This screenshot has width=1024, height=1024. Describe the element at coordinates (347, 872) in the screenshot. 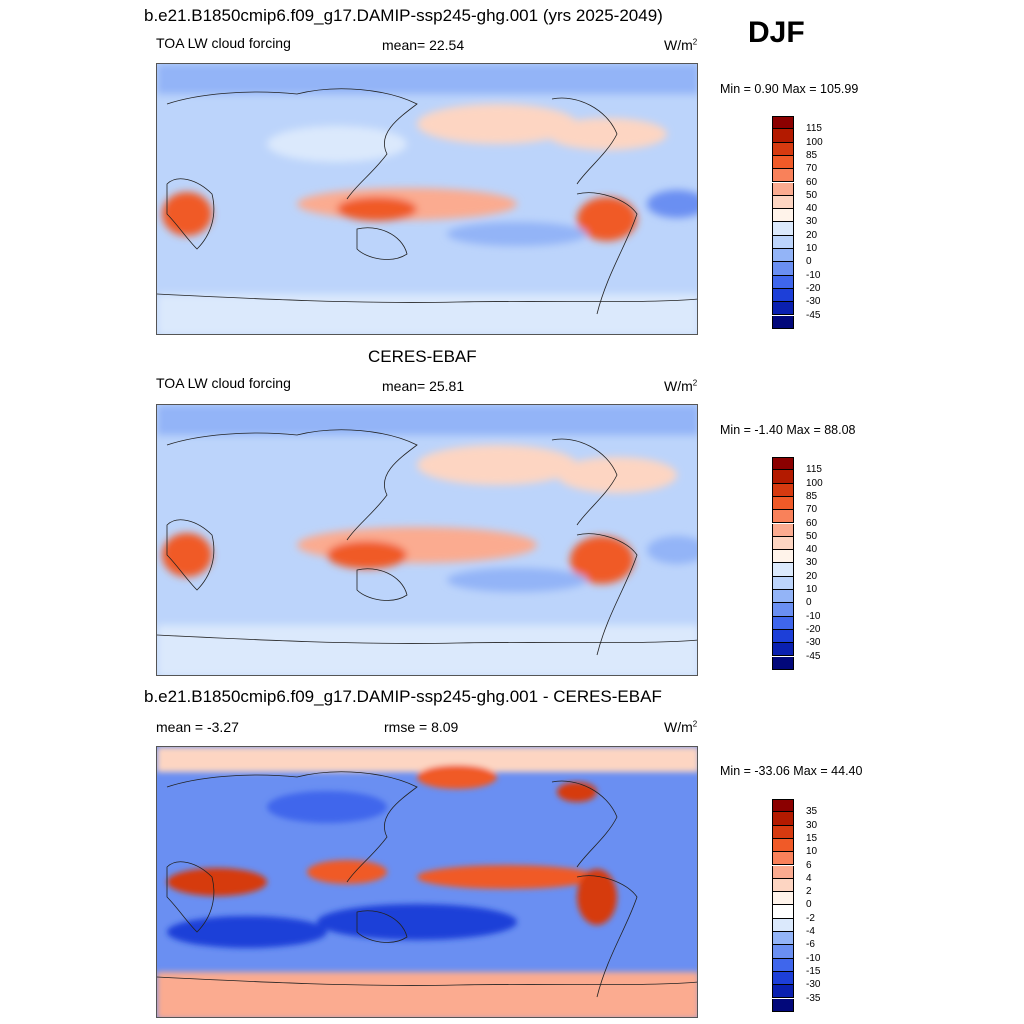

I see `maritime-continent-diff-region` at that location.